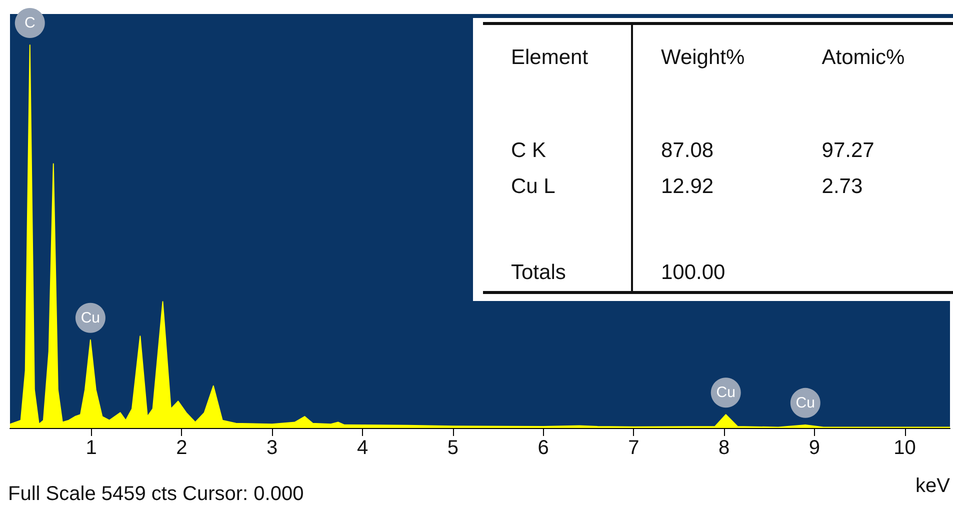  I want to click on text: Atomic%, so click(863, 58).